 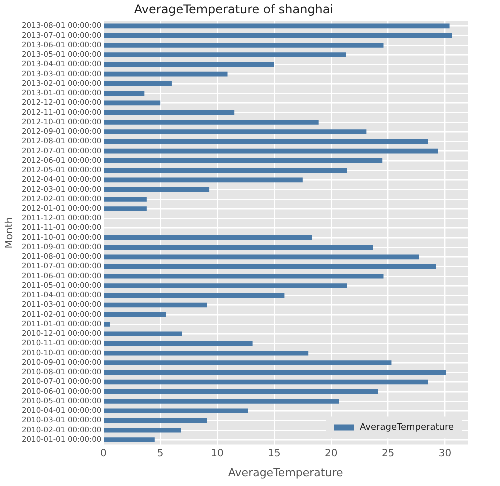 What do you see at coordinates (10, 233) in the screenshot?
I see `y-axis-title: Month` at bounding box center [10, 233].